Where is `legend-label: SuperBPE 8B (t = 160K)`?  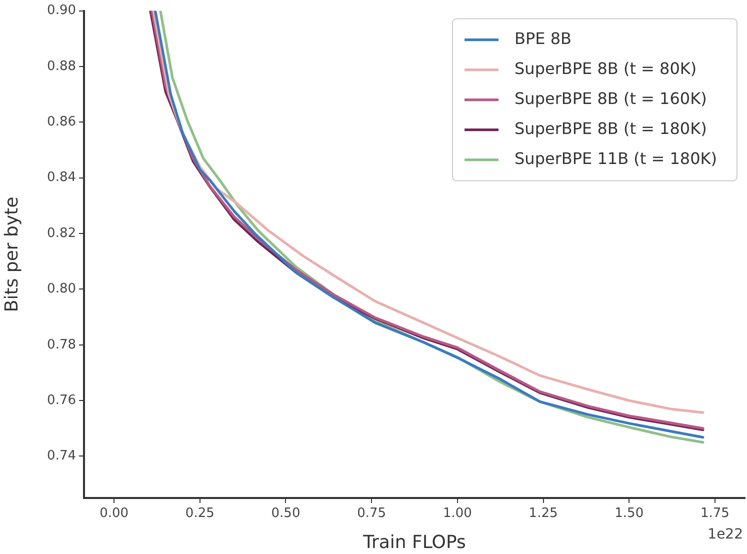 legend-label: SuperBPE 8B (t = 160K) is located at coordinates (610, 98).